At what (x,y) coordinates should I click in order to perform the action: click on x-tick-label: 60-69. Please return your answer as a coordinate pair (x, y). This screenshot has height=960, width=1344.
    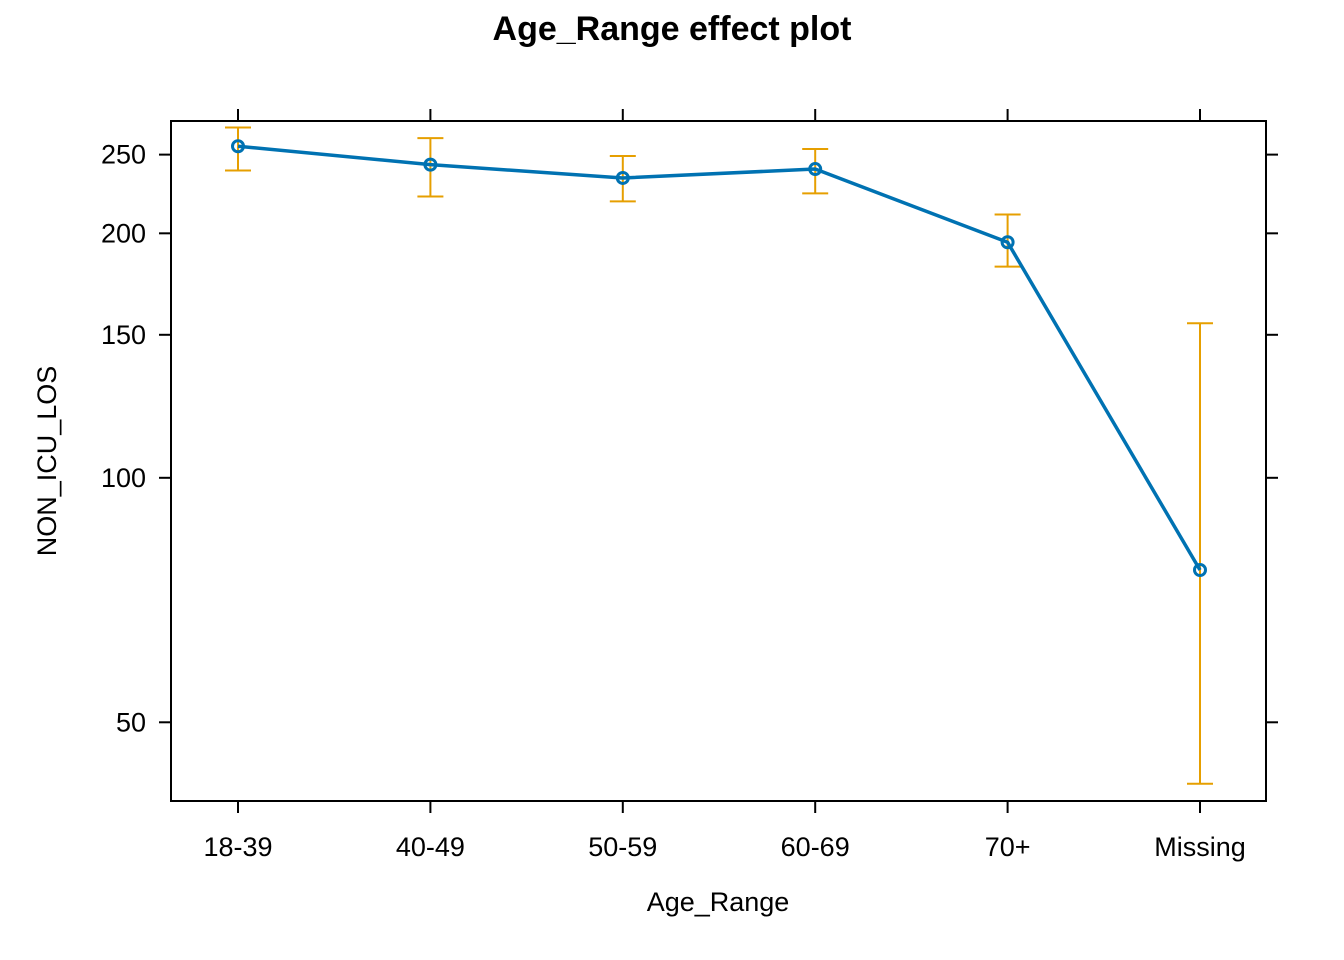
    Looking at the image, I should click on (815, 847).